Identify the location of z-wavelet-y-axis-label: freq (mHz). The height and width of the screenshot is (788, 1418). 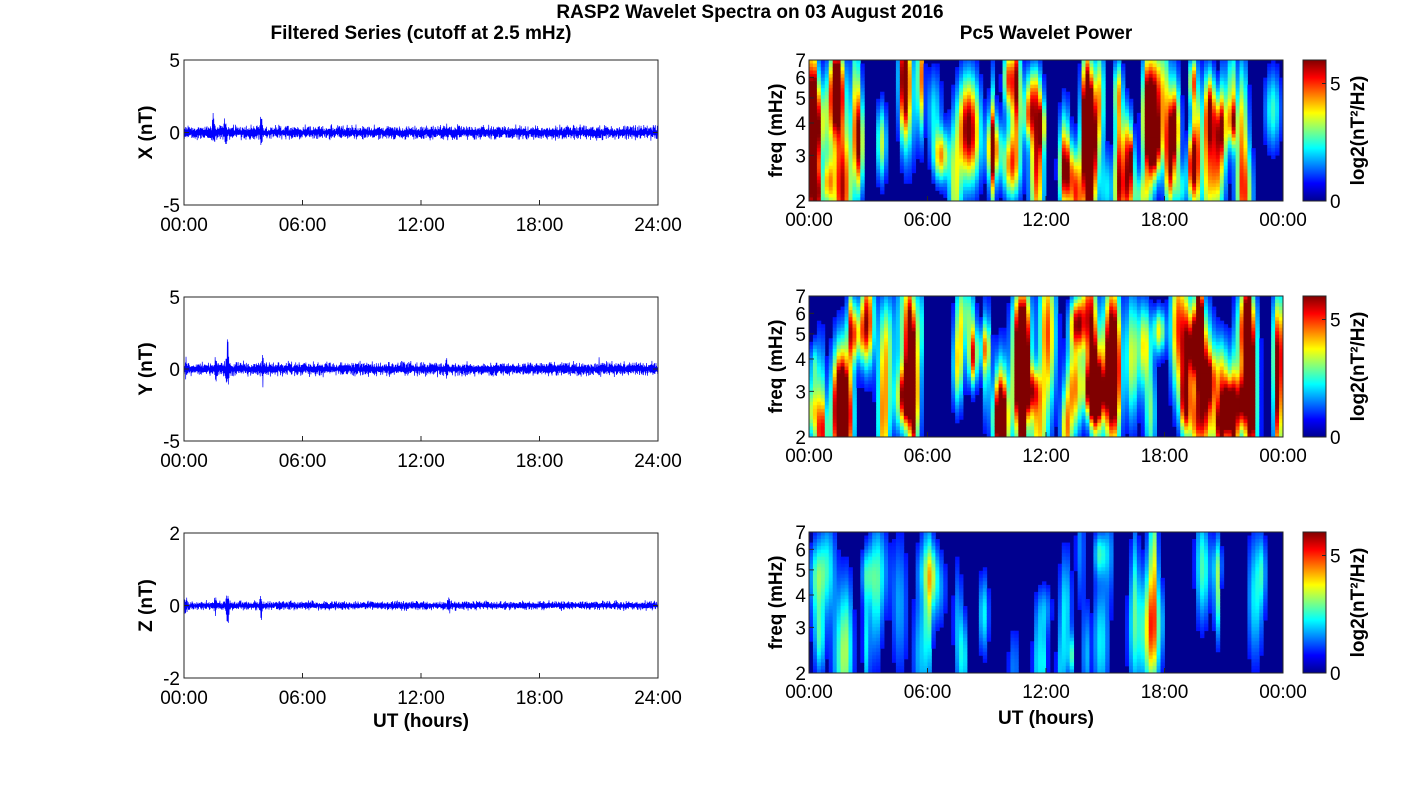
(776, 603).